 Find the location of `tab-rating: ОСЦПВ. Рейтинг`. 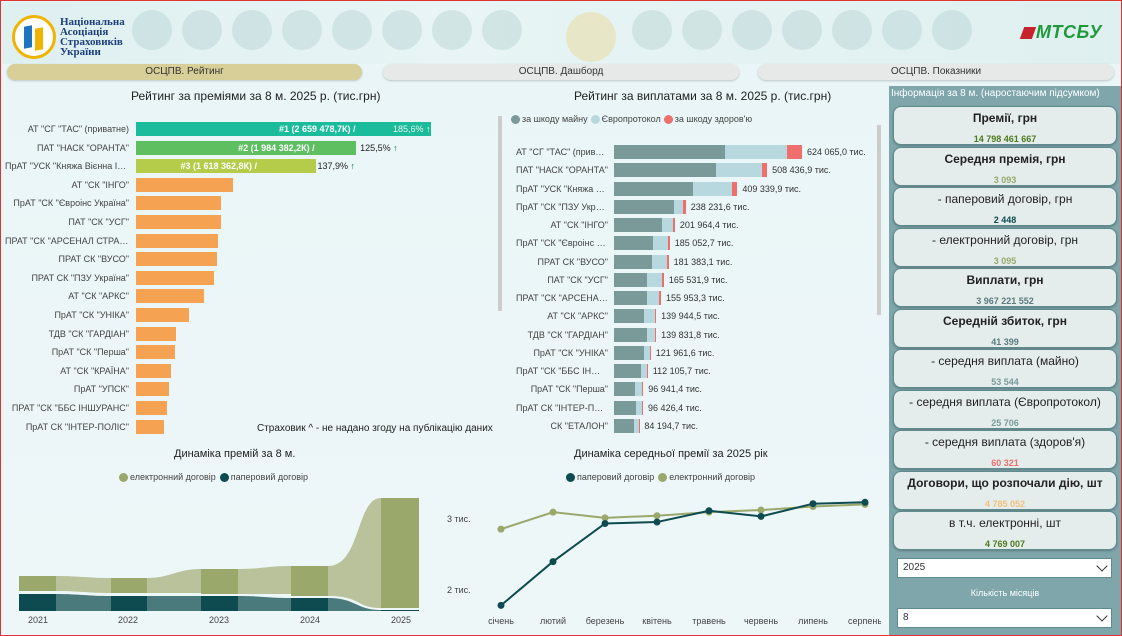

tab-rating: ОСЦПВ. Рейтинг is located at coordinates (184, 72).